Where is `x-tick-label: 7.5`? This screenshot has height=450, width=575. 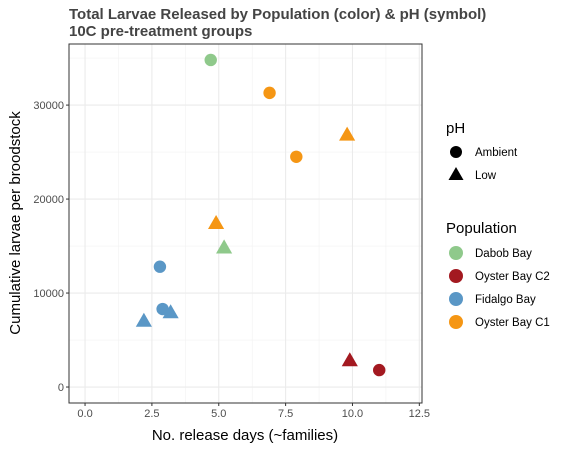 x-tick-label: 7.5 is located at coordinates (285, 414).